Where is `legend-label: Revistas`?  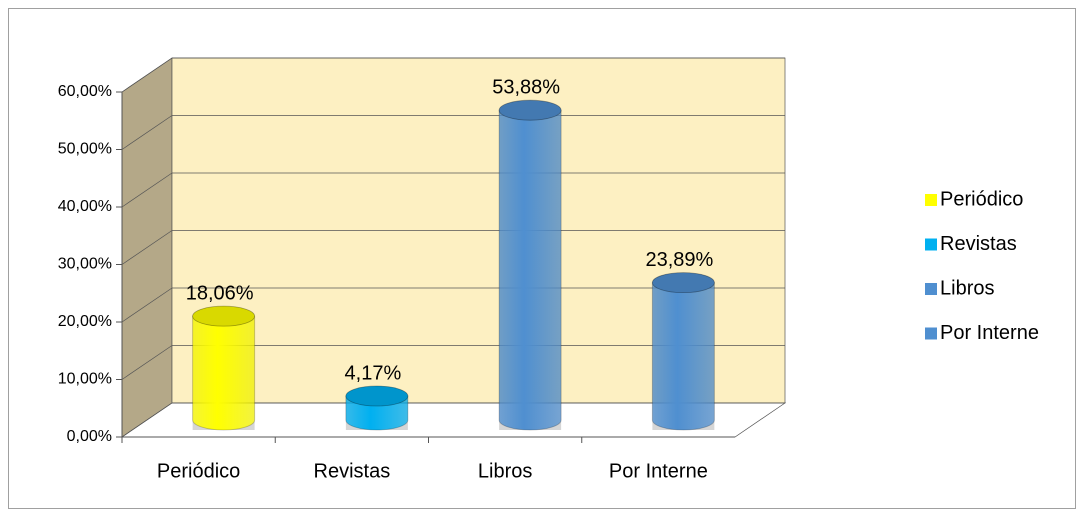 legend-label: Revistas is located at coordinates (978, 244).